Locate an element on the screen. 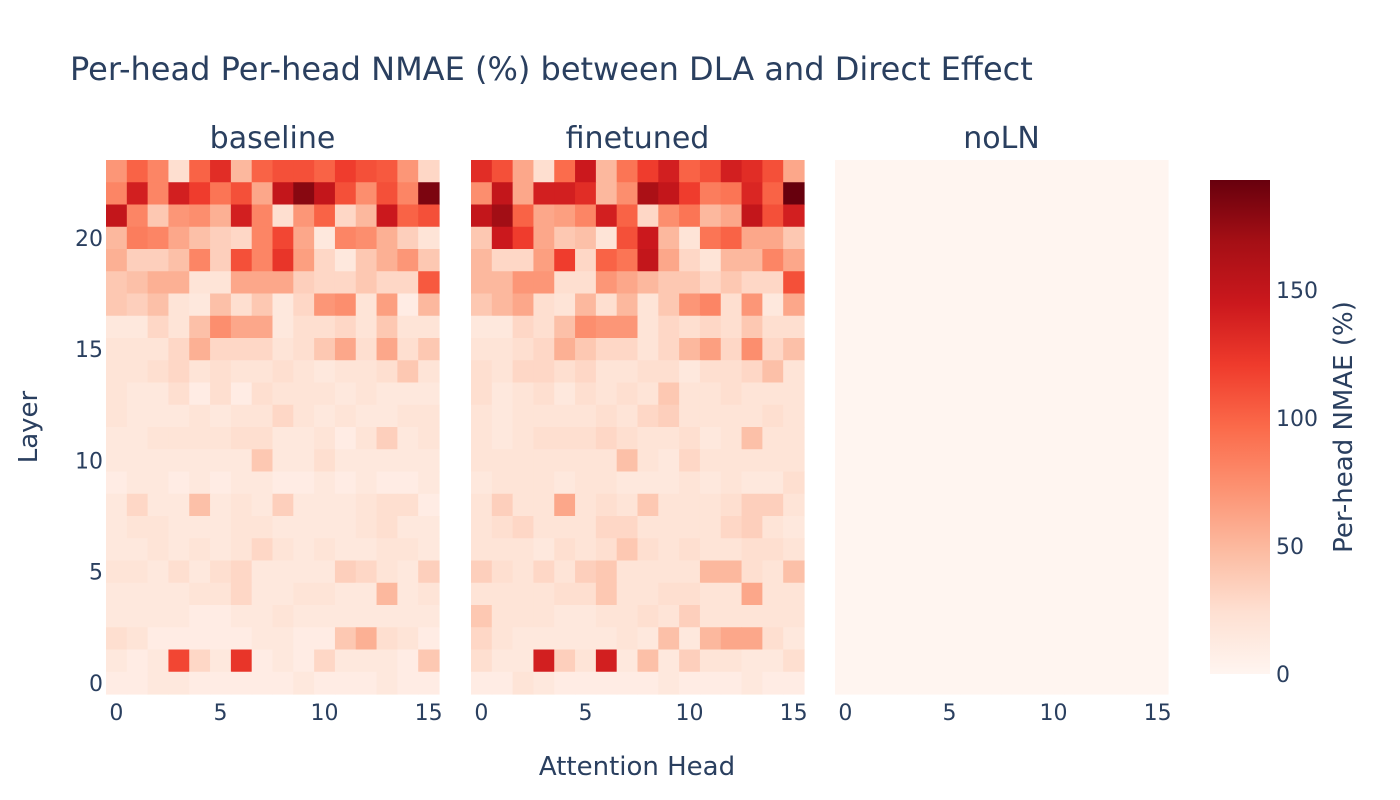  y-tick-label: 0 is located at coordinates (96, 684).